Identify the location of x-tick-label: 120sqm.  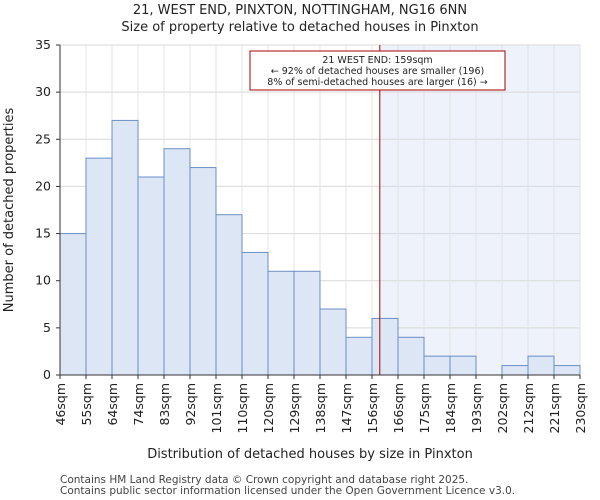
(268, 408).